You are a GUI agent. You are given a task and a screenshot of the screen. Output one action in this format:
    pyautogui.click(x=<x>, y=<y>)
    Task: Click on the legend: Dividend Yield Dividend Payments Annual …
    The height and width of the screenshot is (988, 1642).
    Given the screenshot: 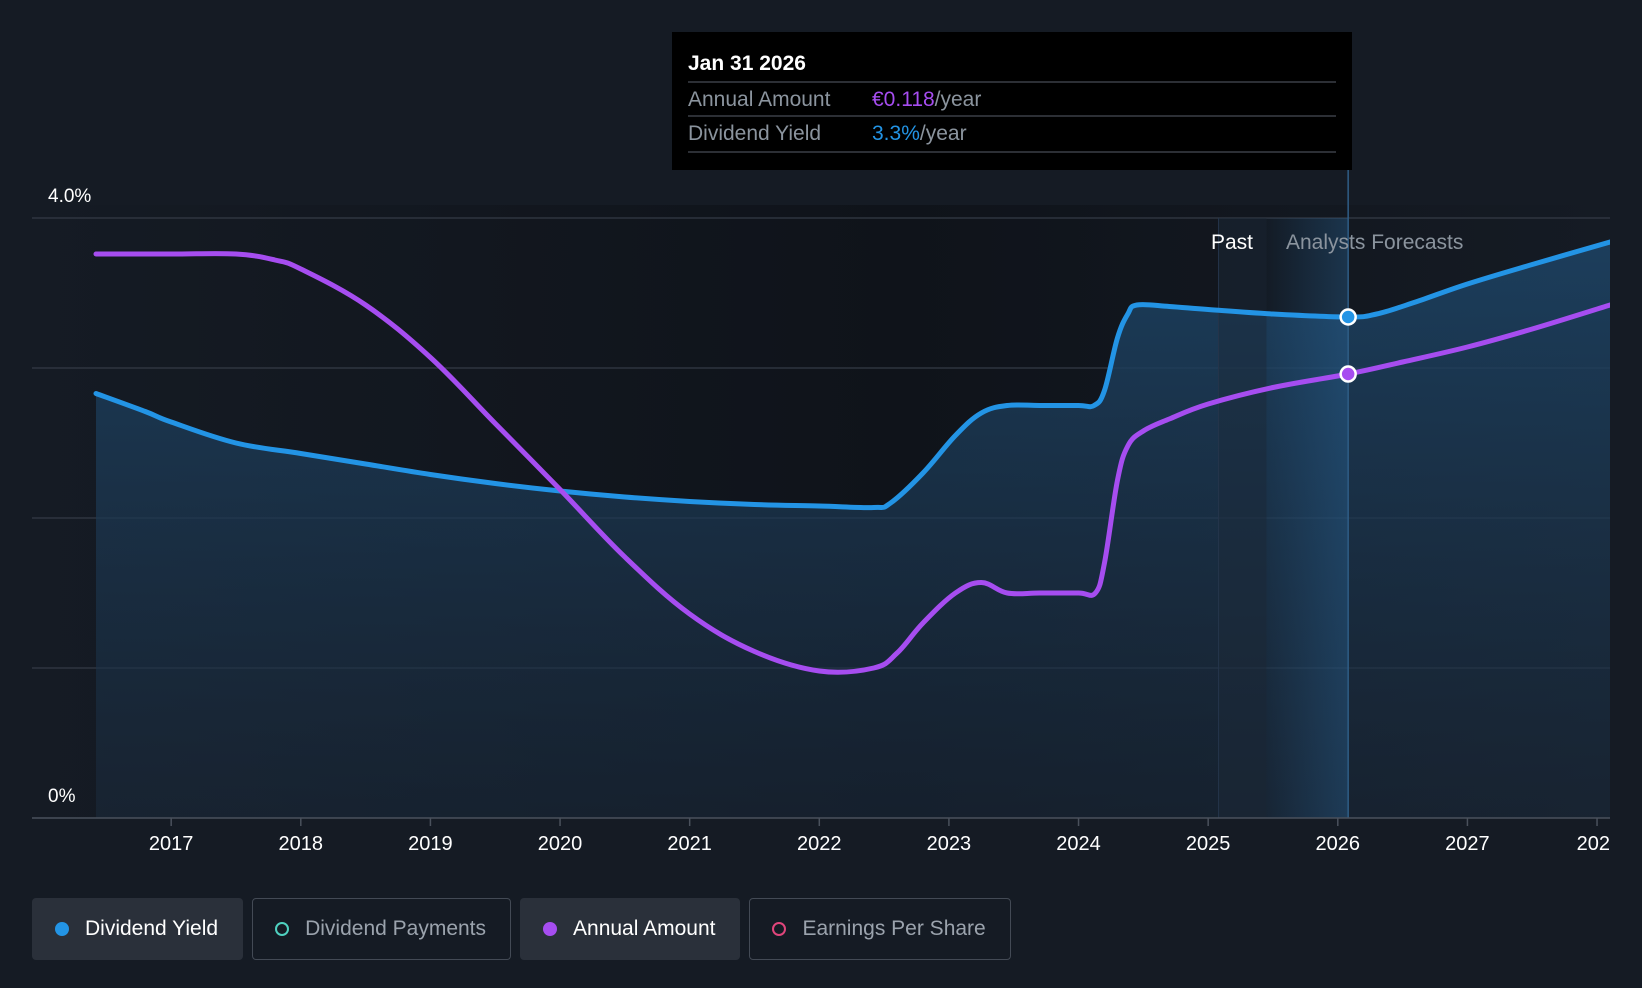 What is the action you would take?
    pyautogui.click(x=521, y=929)
    